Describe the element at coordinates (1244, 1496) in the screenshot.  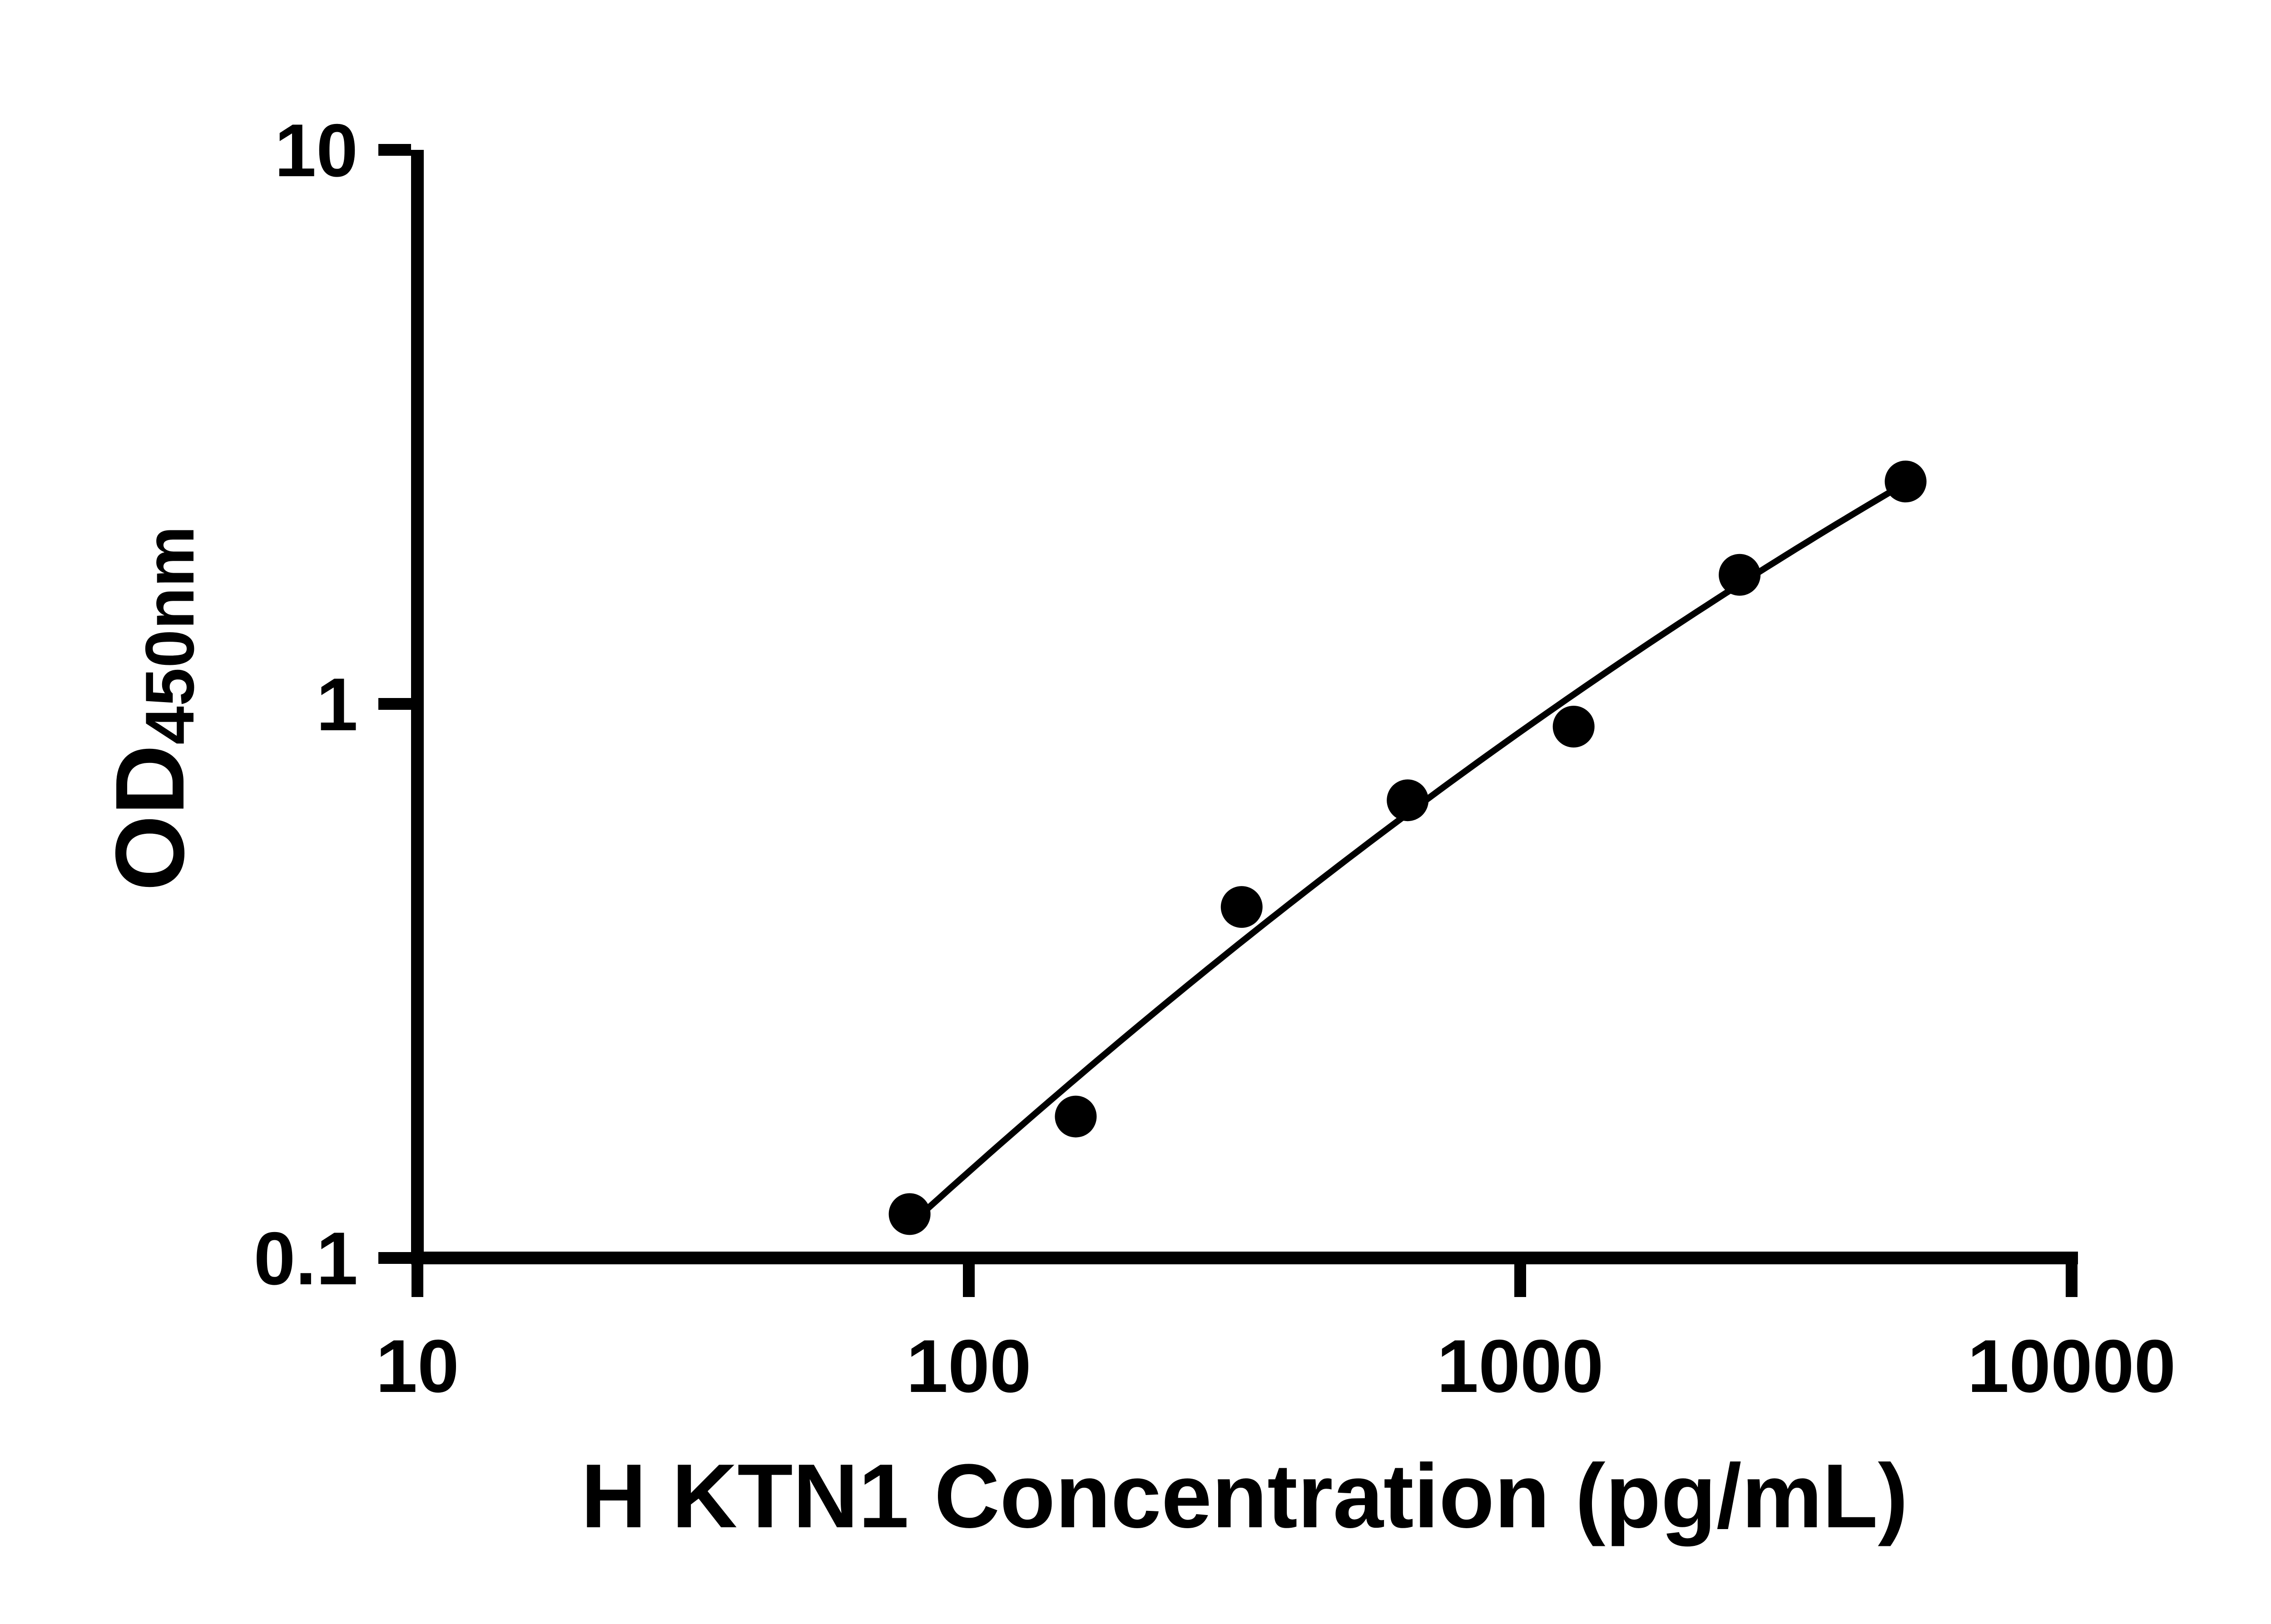
I see `x-axis-title: H KTN1 Concentration (pg/mL)` at that location.